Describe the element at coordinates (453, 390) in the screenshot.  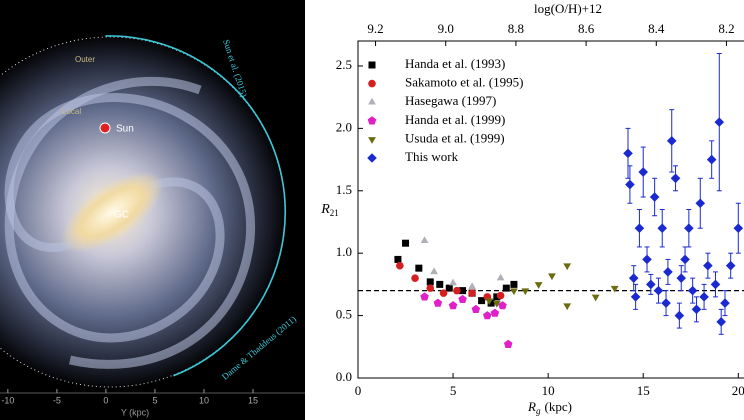
I see `x-tick-label: 5` at that location.